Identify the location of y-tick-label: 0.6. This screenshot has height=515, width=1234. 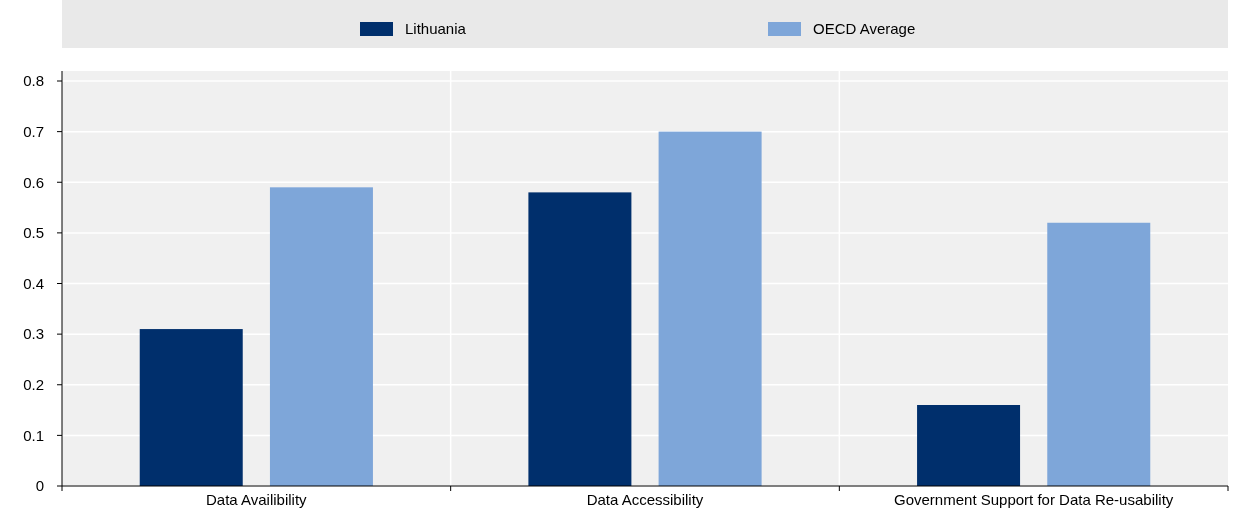
(33, 182).